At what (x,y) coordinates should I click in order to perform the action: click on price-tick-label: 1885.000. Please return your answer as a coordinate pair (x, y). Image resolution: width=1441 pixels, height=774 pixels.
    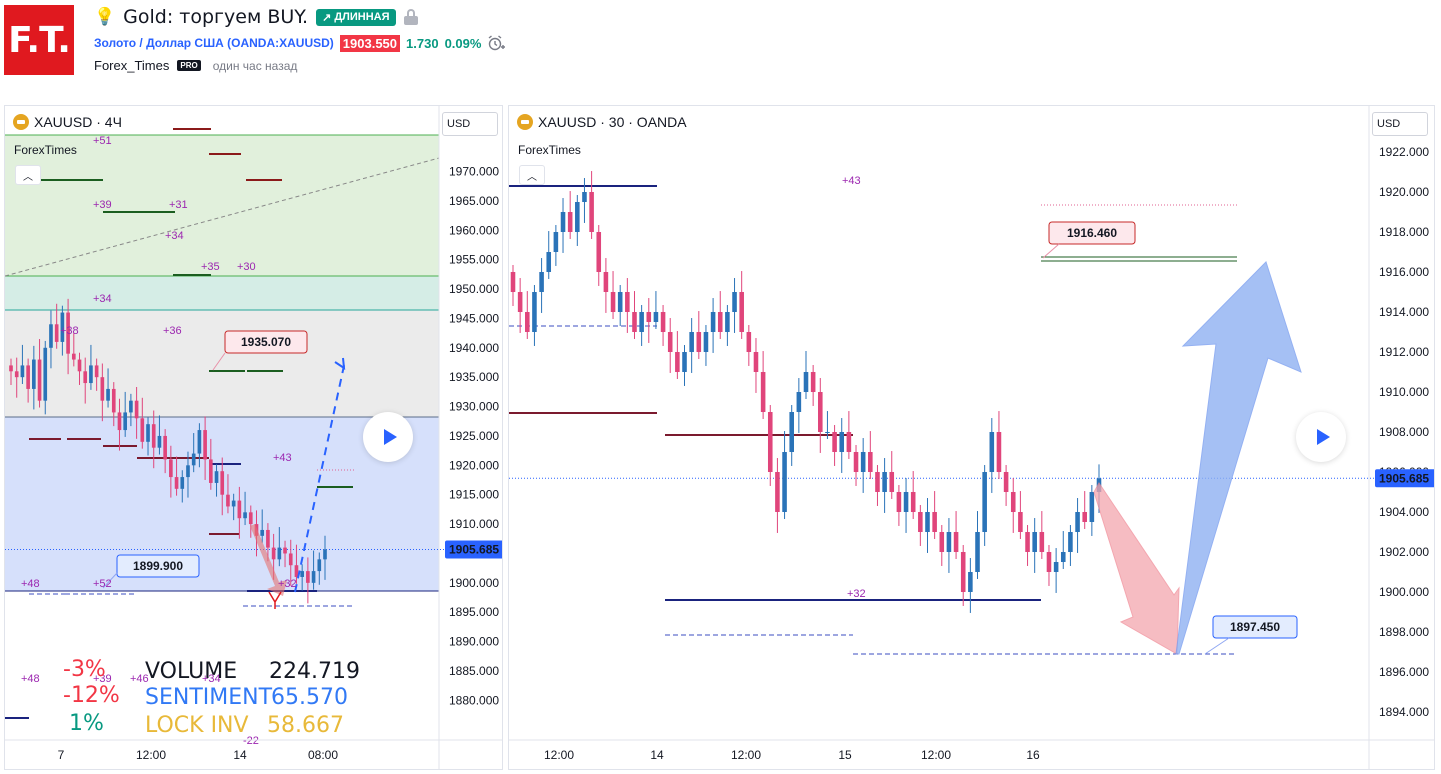
    Looking at the image, I should click on (474, 671).